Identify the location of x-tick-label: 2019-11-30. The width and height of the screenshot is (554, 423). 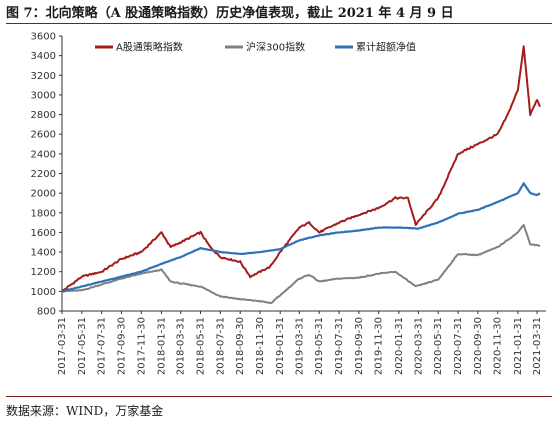
(379, 346).